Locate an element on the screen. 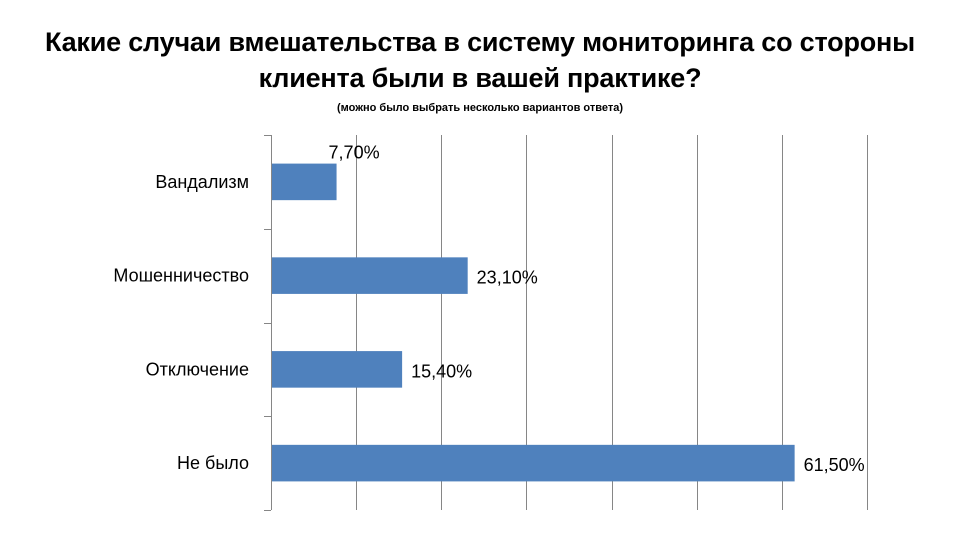  category-label: Мошенничество is located at coordinates (181, 276).